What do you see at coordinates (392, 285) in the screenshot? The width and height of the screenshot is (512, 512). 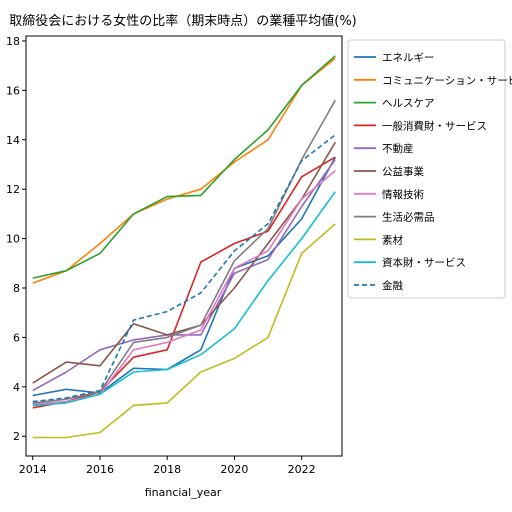 I see `legend-label: 金融` at bounding box center [392, 285].